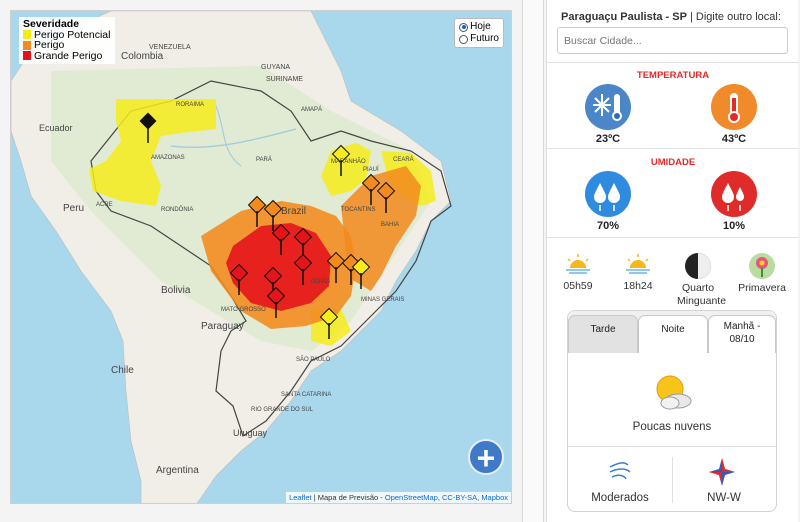 The height and width of the screenshot is (522, 800). What do you see at coordinates (300, 497) in the screenshot?
I see `leaflet-link: Leaflet` at bounding box center [300, 497].